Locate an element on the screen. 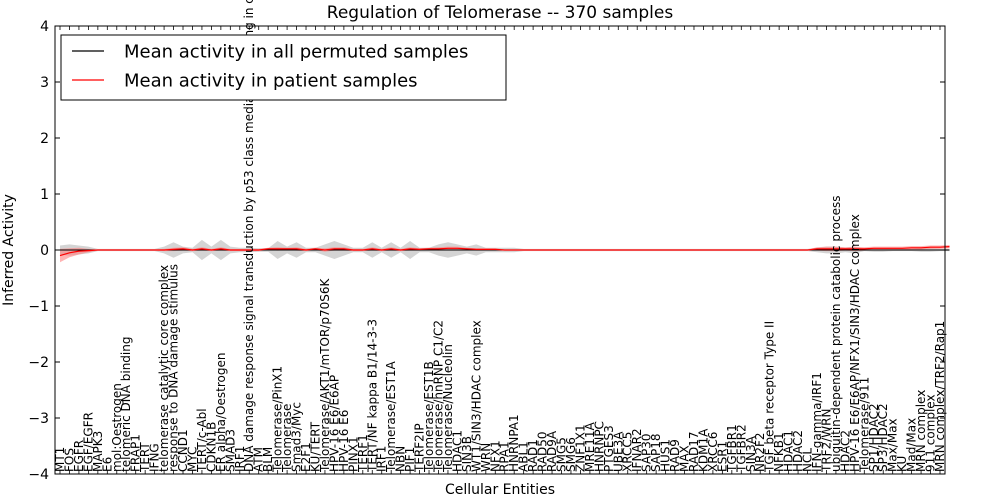 This screenshot has height=500, width=1000. x-tick-label: NR2F2 is located at coordinates (760, 453).